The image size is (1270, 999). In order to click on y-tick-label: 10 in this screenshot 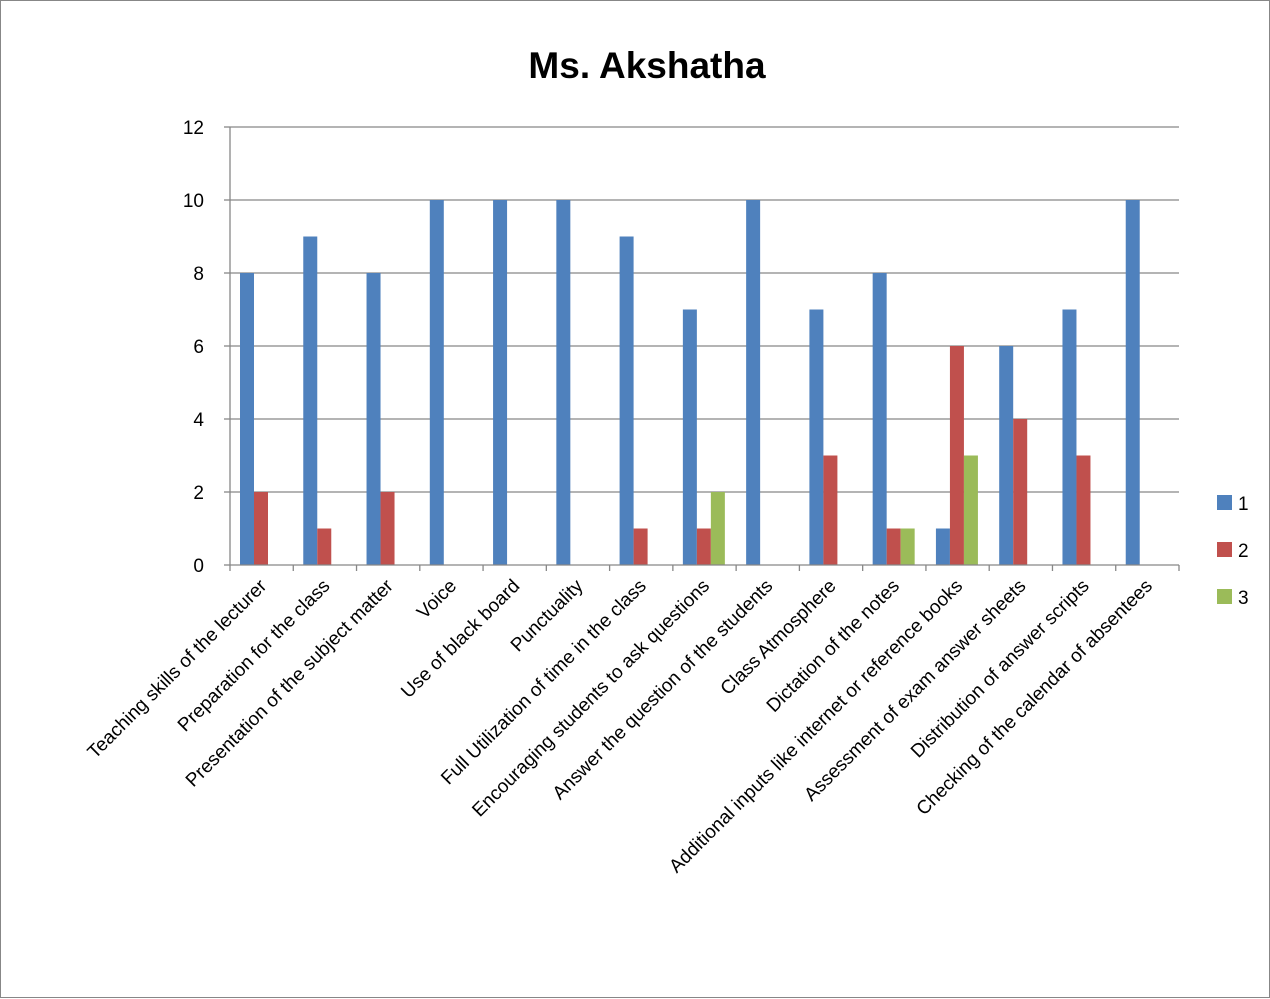, I will do `click(193, 201)`.